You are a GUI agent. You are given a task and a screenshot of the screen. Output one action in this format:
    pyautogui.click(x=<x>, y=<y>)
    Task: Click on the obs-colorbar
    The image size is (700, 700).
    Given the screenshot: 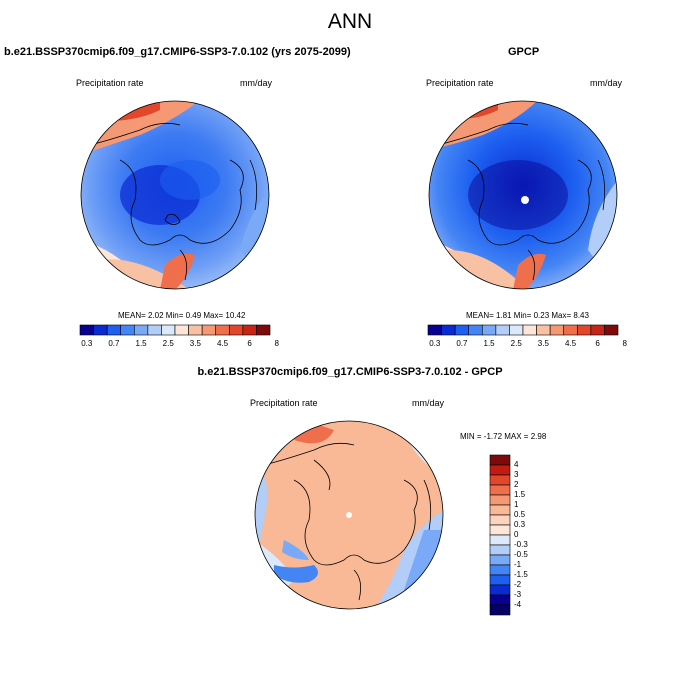 What is the action you would take?
    pyautogui.click(x=523, y=330)
    